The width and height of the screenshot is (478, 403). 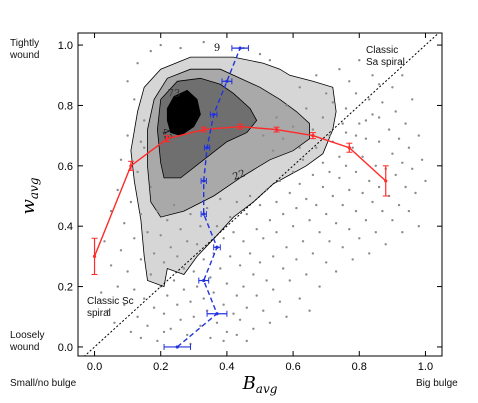 I want to click on y-tick-label: 0.6, so click(x=65, y=167).